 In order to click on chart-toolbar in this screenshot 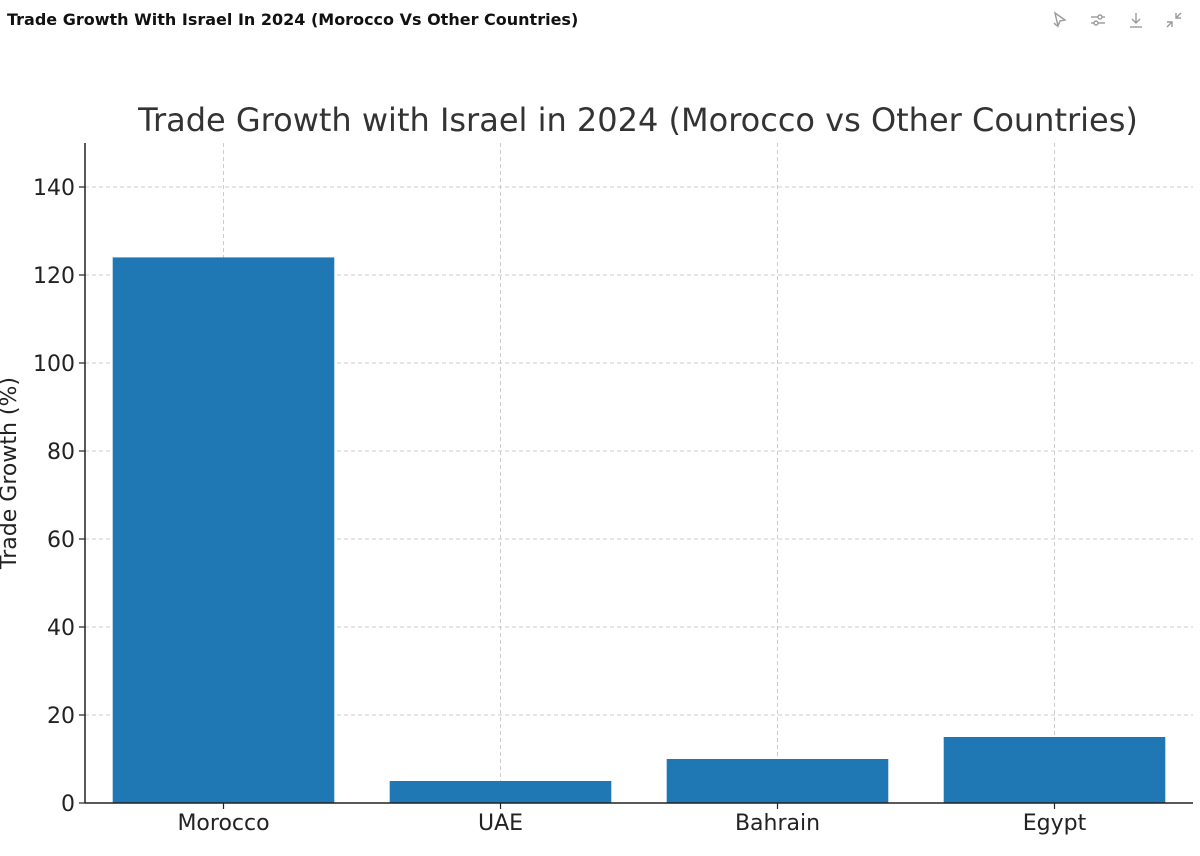, I will do `click(1117, 20)`.